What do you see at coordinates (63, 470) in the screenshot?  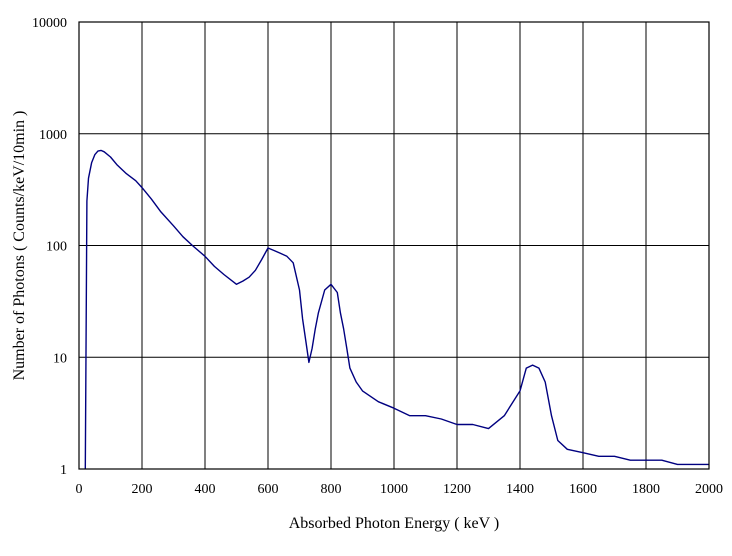 I see `y-tick-label: 1` at bounding box center [63, 470].